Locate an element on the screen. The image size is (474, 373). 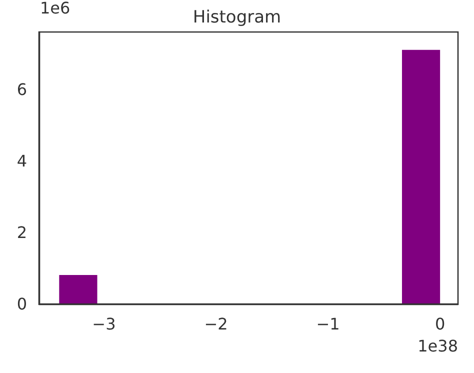
x-tick-label: −1 is located at coordinates (328, 324).